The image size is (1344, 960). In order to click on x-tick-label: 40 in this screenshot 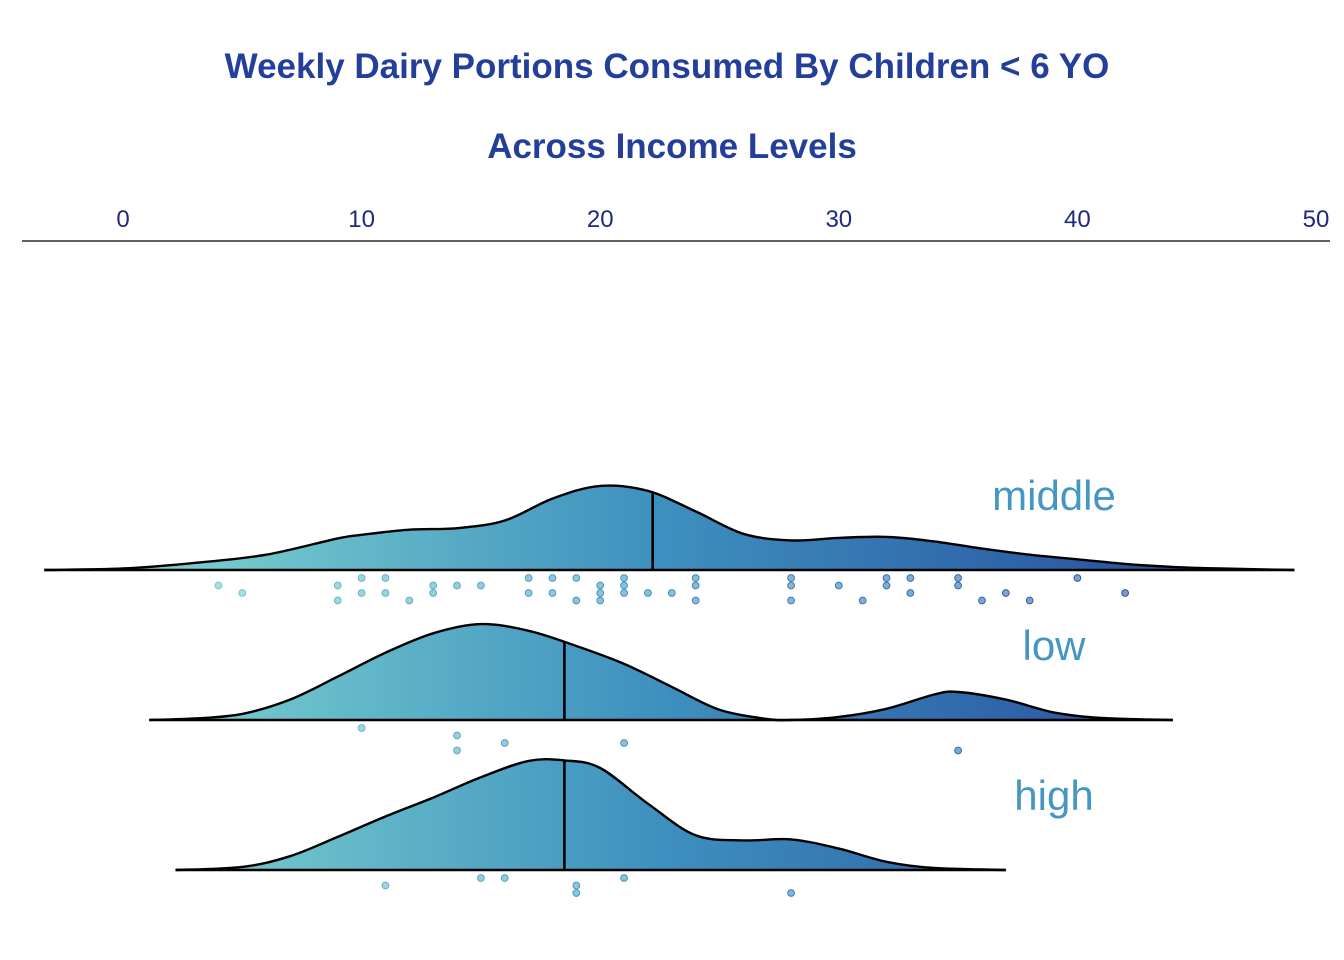, I will do `click(1077, 219)`.